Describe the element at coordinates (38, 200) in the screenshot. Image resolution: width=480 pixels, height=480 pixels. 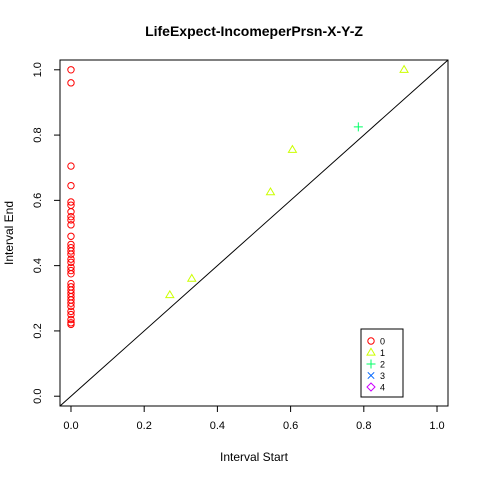
I see `y-tick-label: 0.6` at that location.